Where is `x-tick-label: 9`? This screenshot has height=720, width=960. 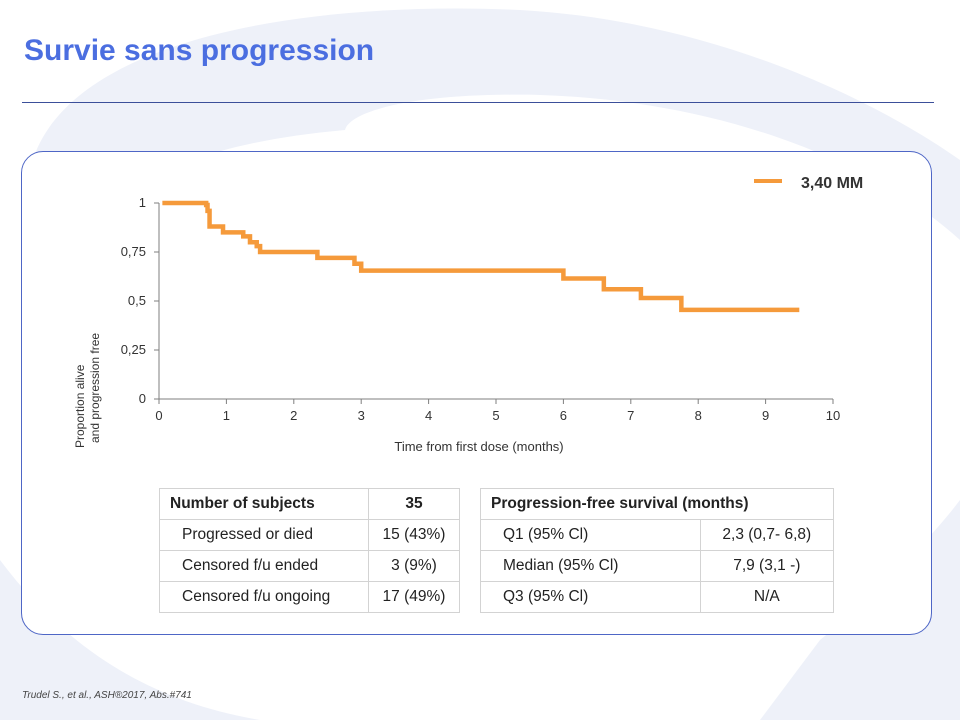
x-tick-label: 9 is located at coordinates (765, 415).